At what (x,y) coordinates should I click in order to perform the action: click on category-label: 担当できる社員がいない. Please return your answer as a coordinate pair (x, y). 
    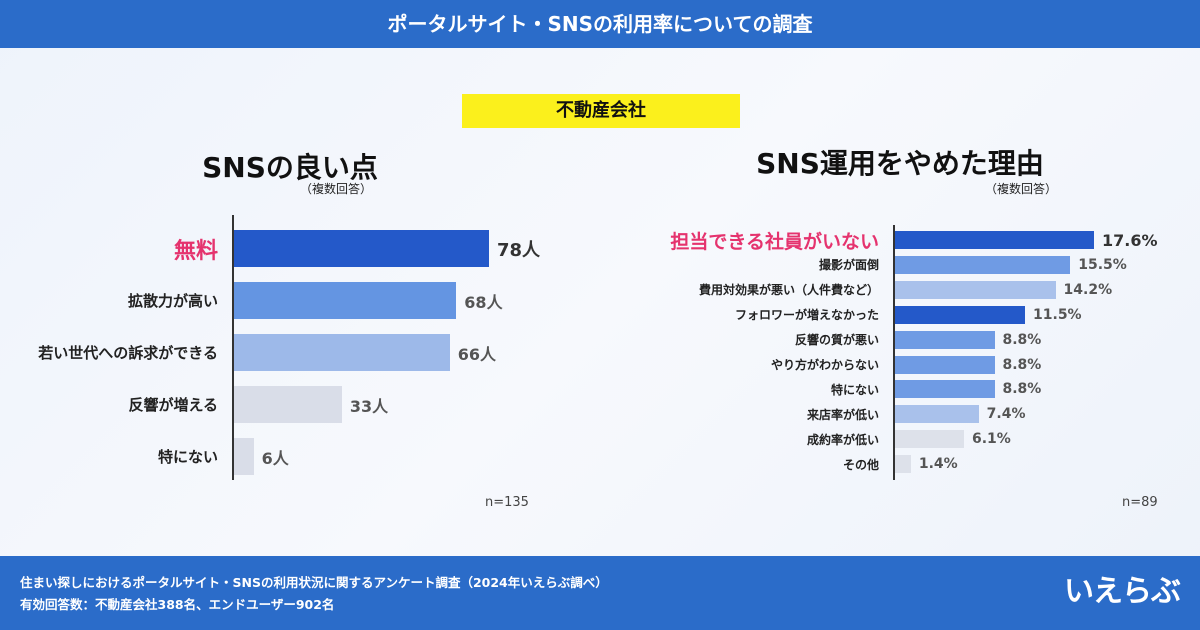
    Looking at the image, I should click on (774, 241).